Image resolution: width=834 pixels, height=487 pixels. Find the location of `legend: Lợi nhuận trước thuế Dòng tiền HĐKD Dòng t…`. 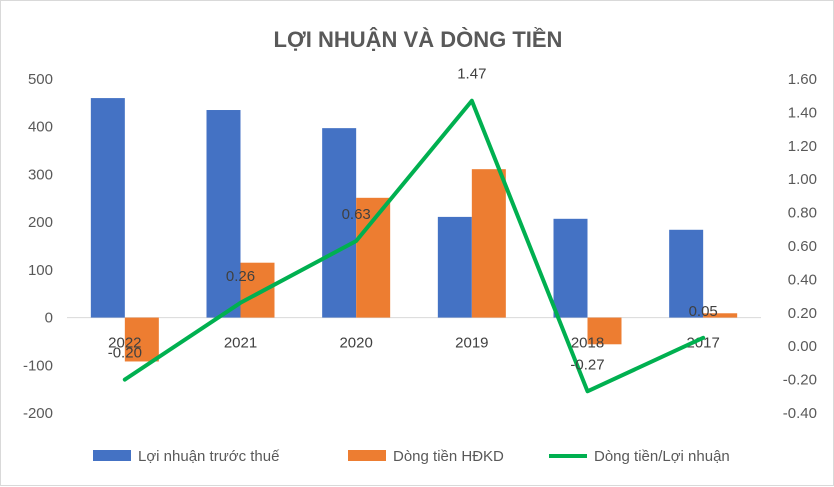

legend: Lợi nhuận trước thuế Dòng tiền HĐKD Dòng t… is located at coordinates (411, 456).